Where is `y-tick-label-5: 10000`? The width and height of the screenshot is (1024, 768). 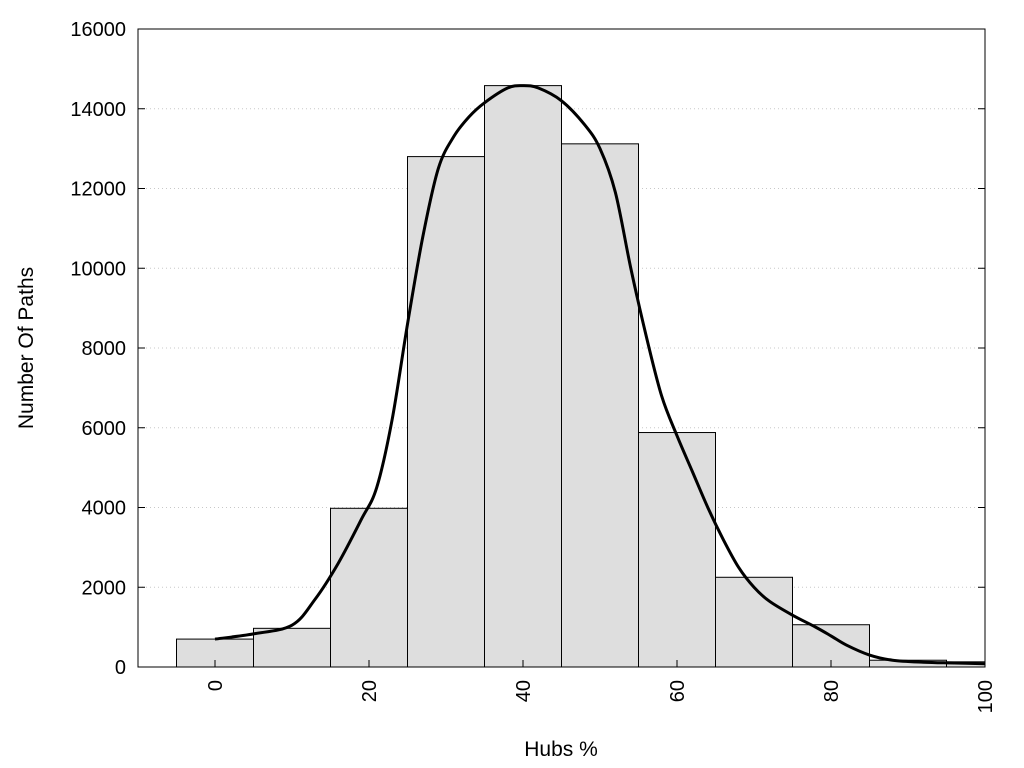 y-tick-label-5: 10000 is located at coordinates (98, 269).